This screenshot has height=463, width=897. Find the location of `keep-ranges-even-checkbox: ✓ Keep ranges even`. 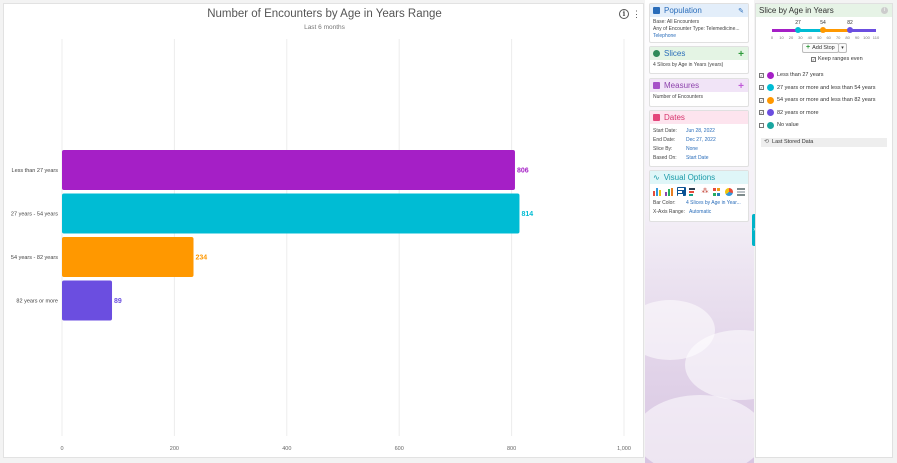

keep-ranges-even-checkbox: ✓ Keep ranges even is located at coordinates (837, 59).